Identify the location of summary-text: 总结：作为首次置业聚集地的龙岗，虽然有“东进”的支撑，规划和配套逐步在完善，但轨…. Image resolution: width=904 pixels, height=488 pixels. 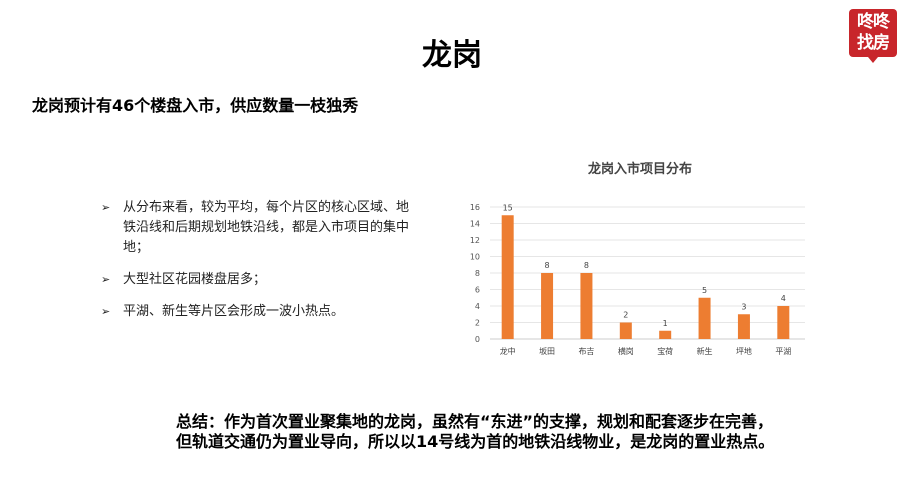
(475, 431).